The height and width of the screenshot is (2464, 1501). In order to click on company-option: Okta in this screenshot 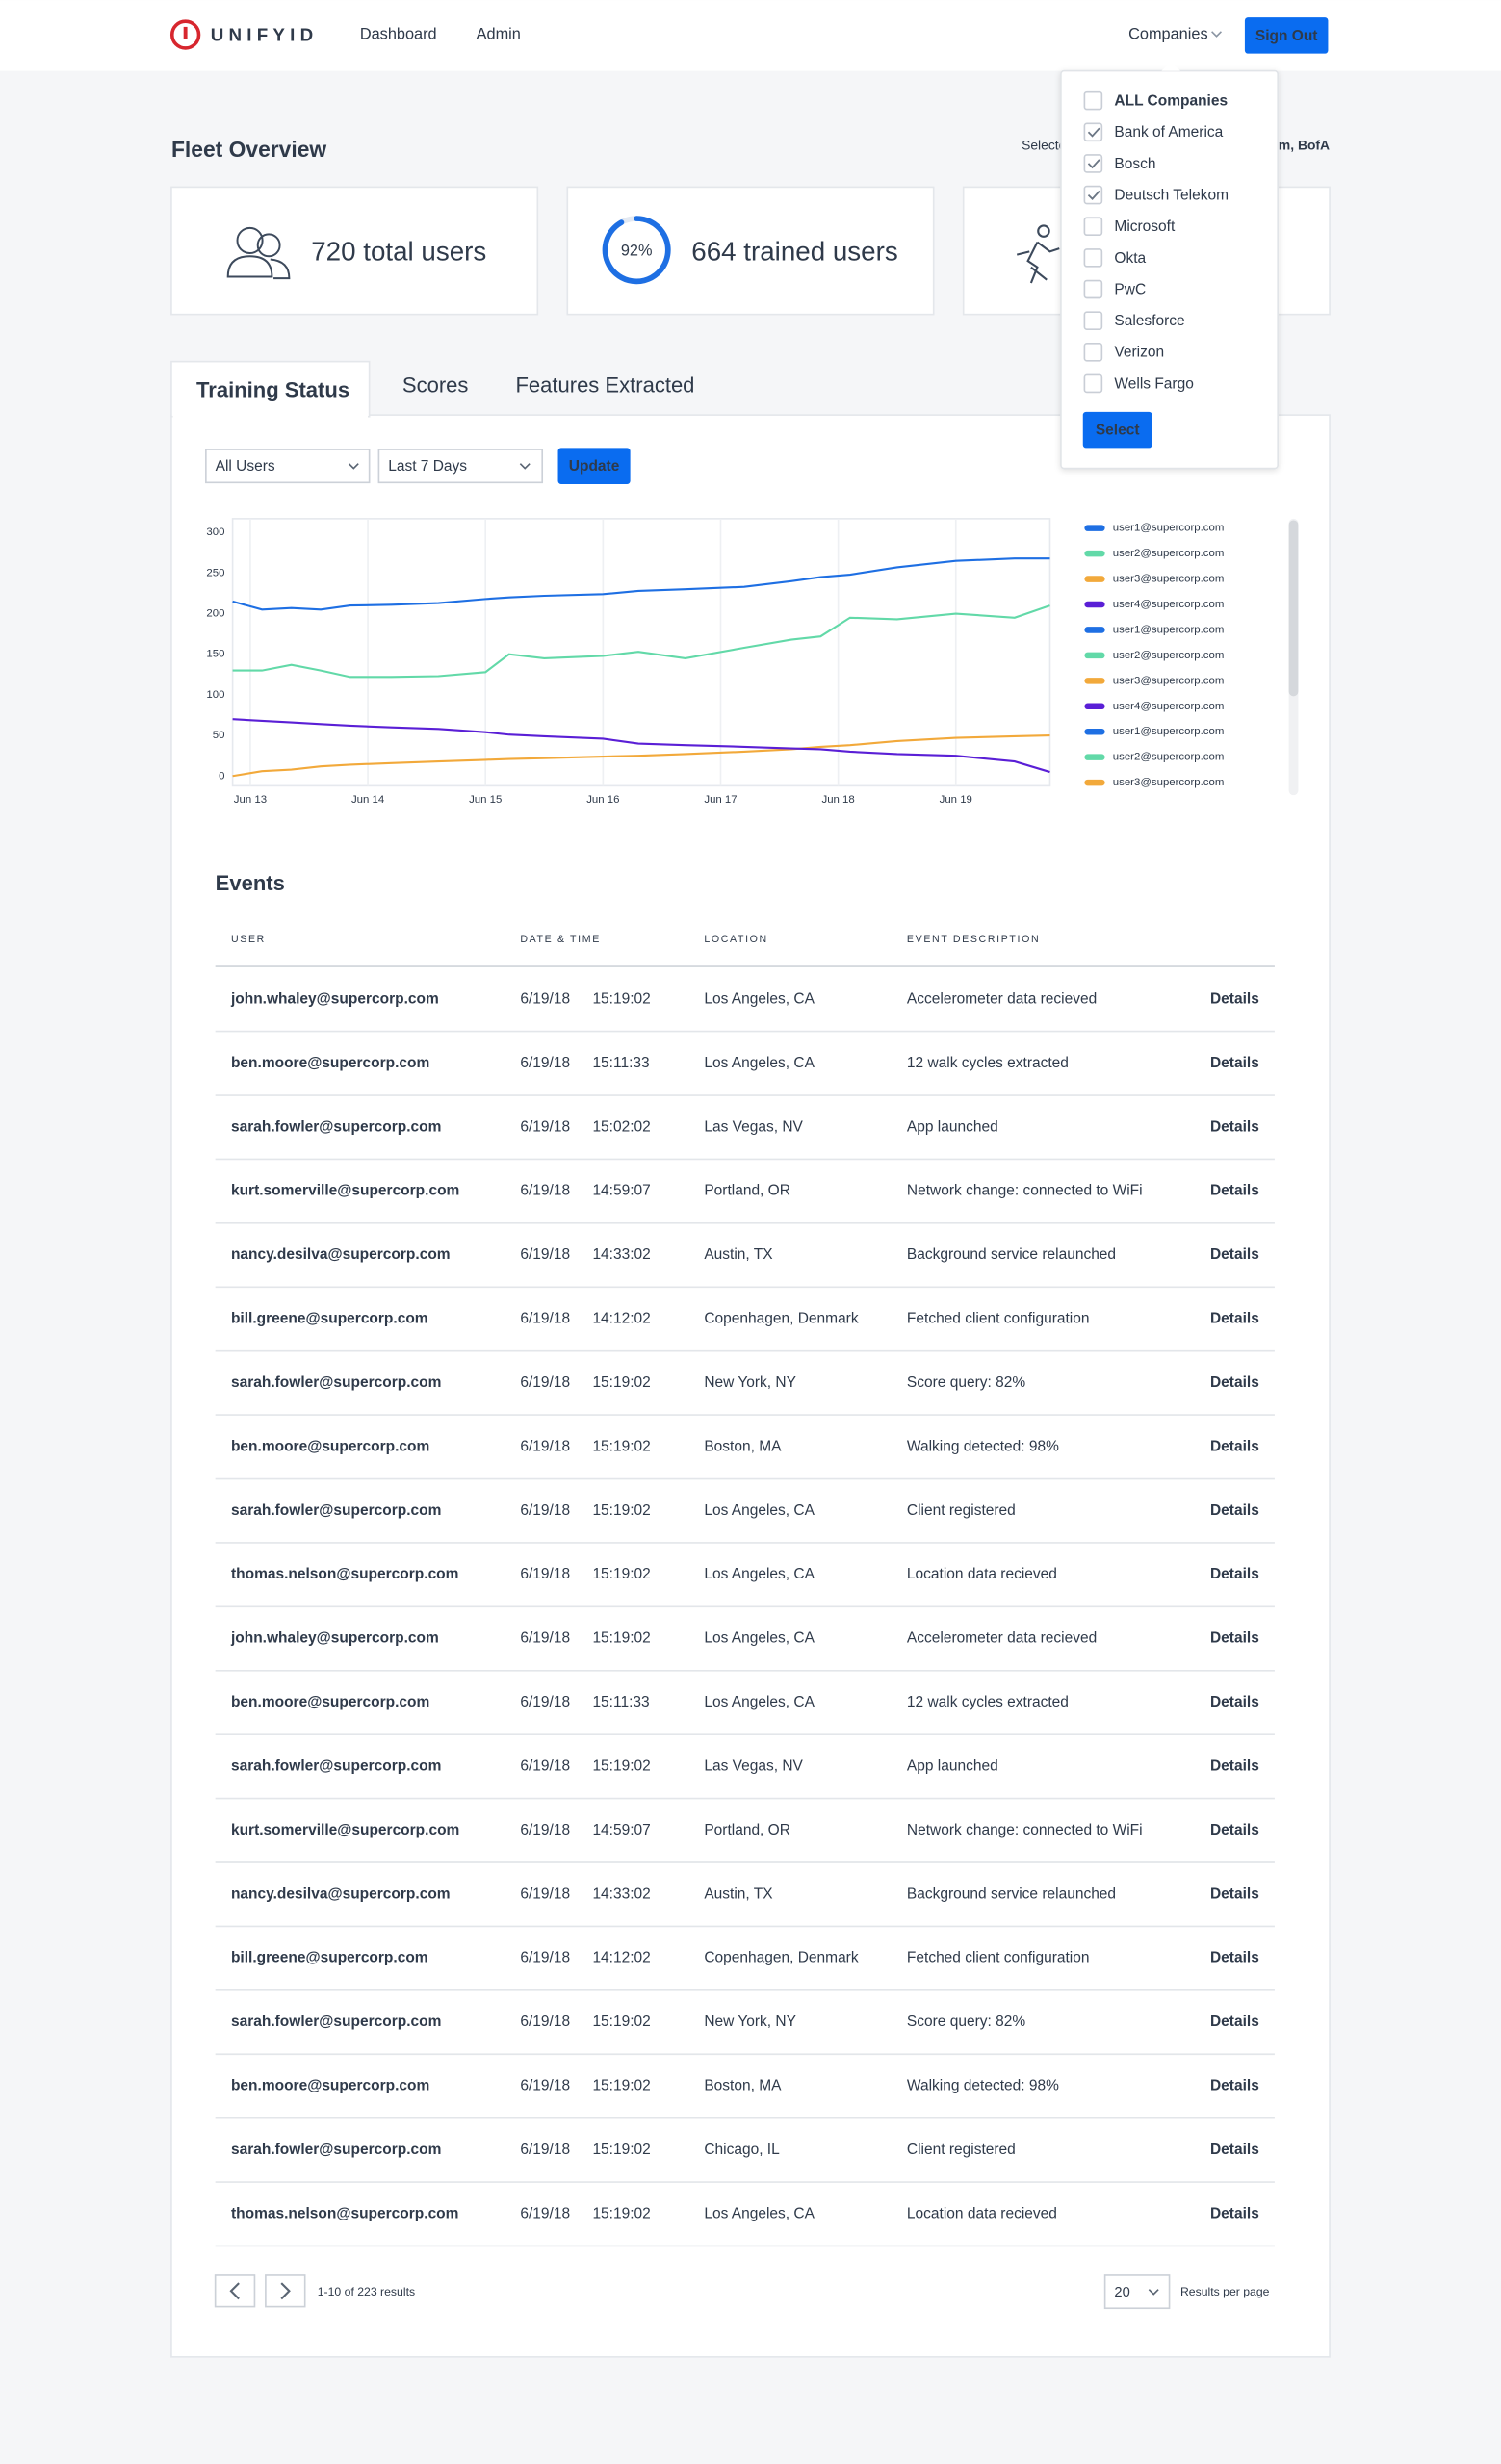, I will do `click(1130, 258)`.